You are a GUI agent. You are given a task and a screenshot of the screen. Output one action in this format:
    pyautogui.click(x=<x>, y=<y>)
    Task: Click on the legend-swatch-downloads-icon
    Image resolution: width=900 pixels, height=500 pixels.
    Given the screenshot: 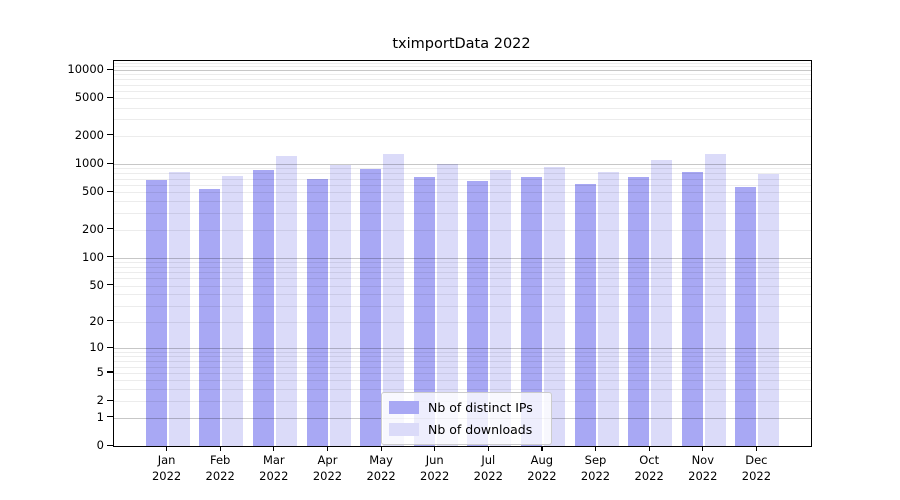 What is the action you would take?
    pyautogui.click(x=404, y=429)
    